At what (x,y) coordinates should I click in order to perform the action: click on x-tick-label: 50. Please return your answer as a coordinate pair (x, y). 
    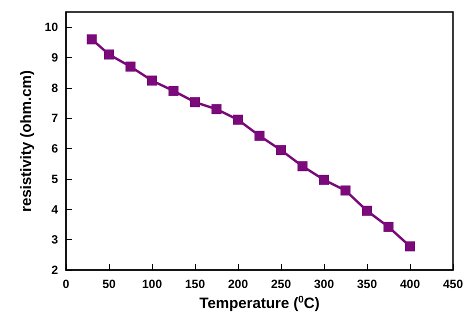
    Looking at the image, I should click on (109, 284).